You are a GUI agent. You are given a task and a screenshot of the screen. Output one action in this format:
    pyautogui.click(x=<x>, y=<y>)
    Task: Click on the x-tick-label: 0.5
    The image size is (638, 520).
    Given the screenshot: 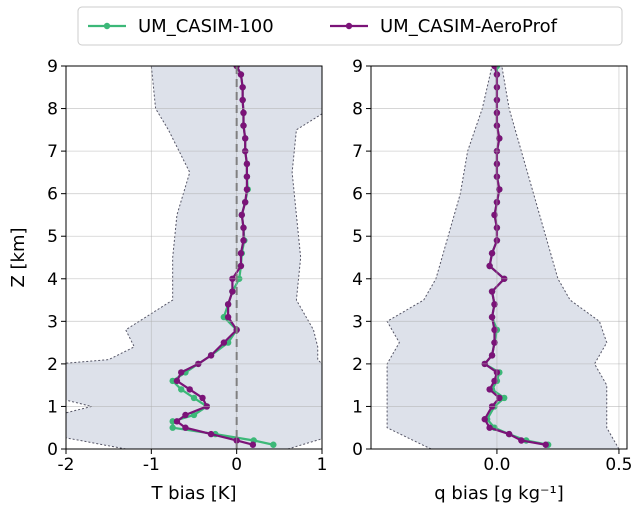 What is the action you would take?
    pyautogui.click(x=618, y=465)
    